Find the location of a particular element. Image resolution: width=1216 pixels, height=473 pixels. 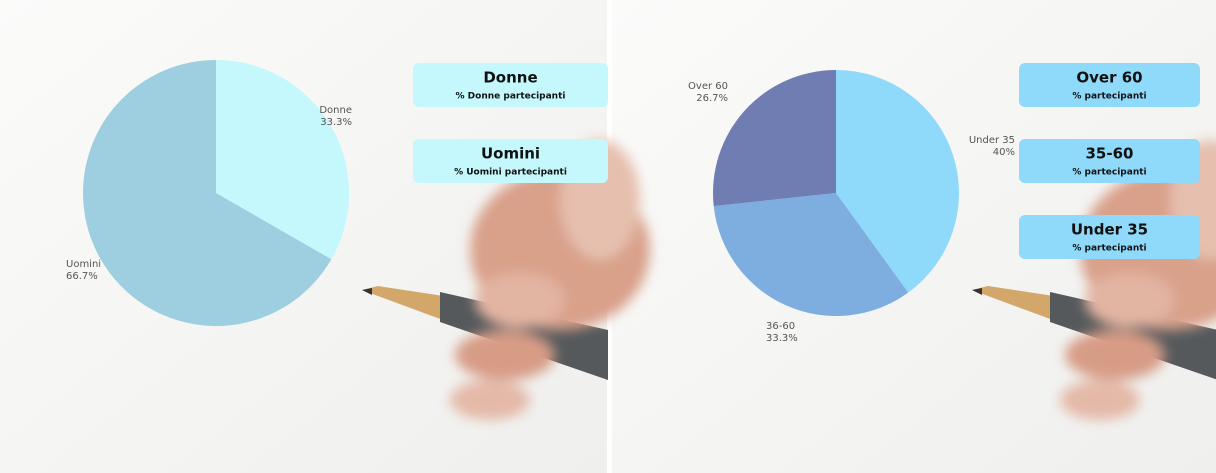

slice-category: Over 60 is located at coordinates (708, 86).